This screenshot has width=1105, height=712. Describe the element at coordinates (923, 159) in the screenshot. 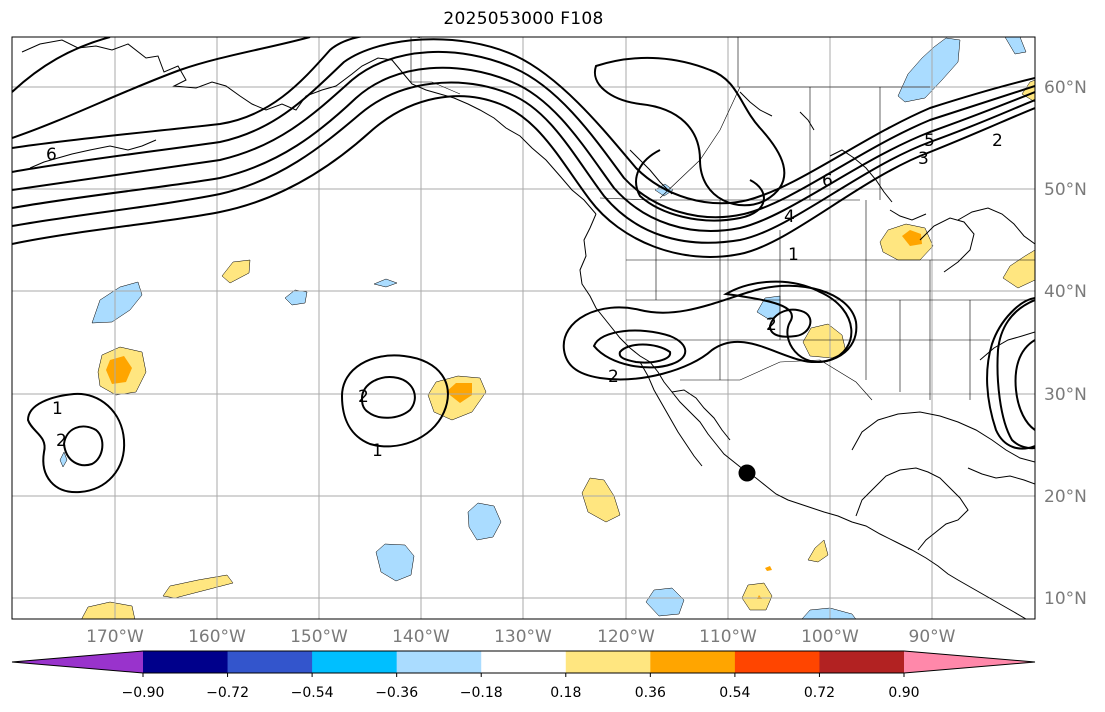

I see `contour-label: 3` at that location.